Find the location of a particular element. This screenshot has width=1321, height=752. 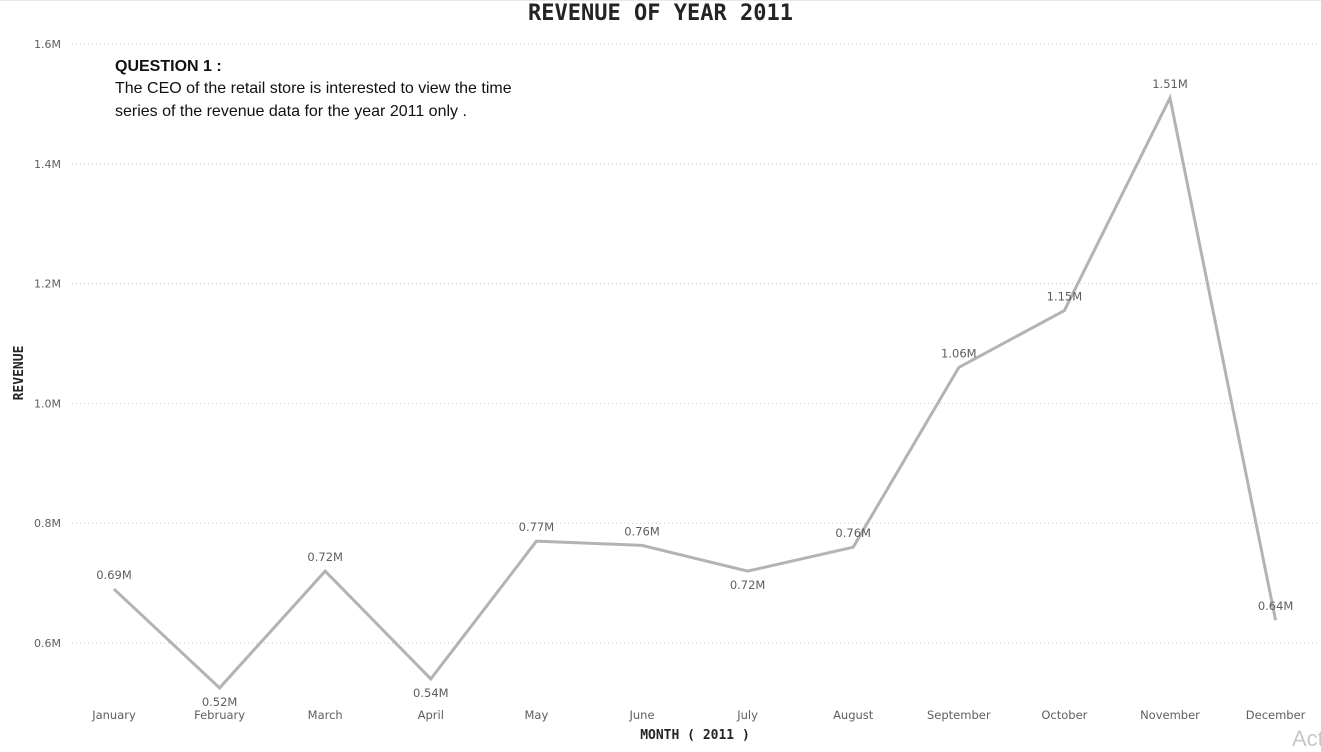

data-label: 0.54M is located at coordinates (431, 693).